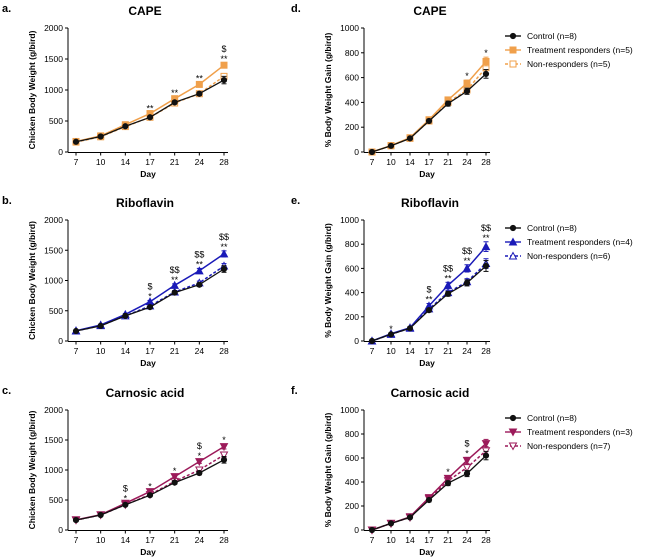 This screenshot has height=559, width=655. Describe the element at coordinates (352, 317) in the screenshot. I see `y-tick-label: 200` at that location.